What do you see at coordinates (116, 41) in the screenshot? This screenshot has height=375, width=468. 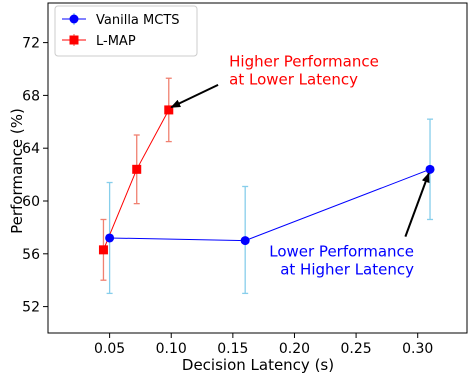 I see `legend-lmap-label: L-MAP` at bounding box center [116, 41].